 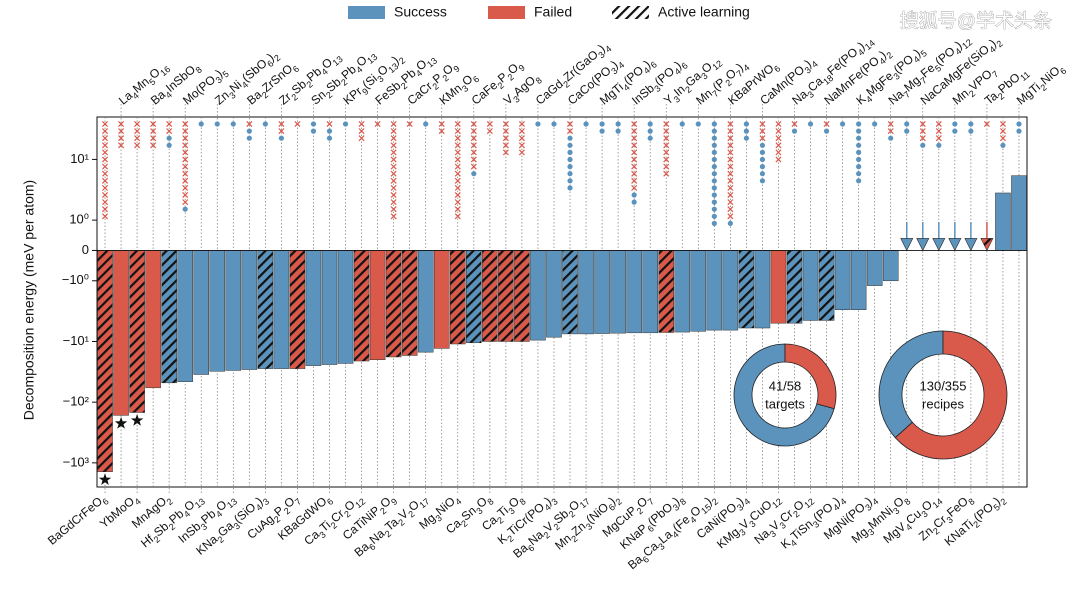 I want to click on y-axis-label: Decomposition energy (meV per atom), so click(x=29, y=300).